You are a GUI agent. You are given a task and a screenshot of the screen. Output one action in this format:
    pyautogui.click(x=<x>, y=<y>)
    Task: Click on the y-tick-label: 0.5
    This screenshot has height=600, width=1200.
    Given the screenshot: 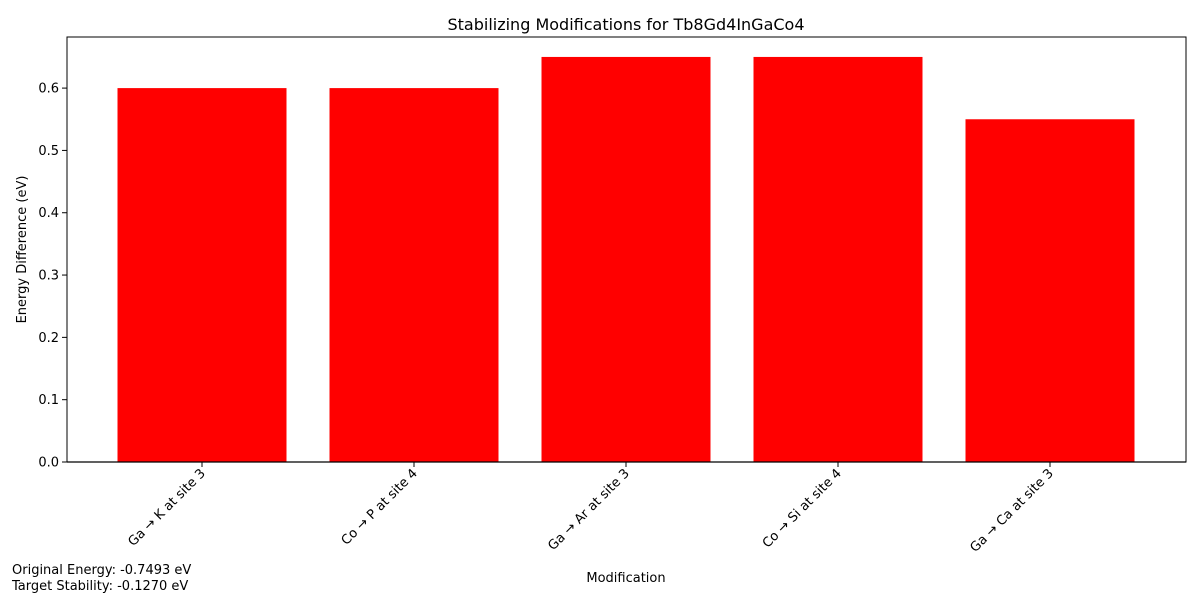 What is the action you would take?
    pyautogui.click(x=48, y=151)
    